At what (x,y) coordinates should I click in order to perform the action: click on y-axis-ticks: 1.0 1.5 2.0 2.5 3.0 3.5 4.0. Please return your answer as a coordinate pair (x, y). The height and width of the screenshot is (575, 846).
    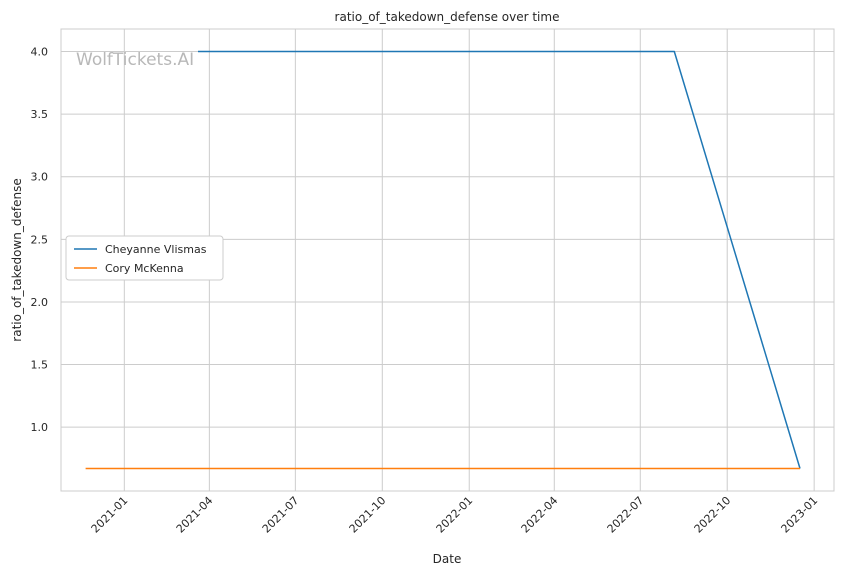
    Looking at the image, I should click on (40, 240).